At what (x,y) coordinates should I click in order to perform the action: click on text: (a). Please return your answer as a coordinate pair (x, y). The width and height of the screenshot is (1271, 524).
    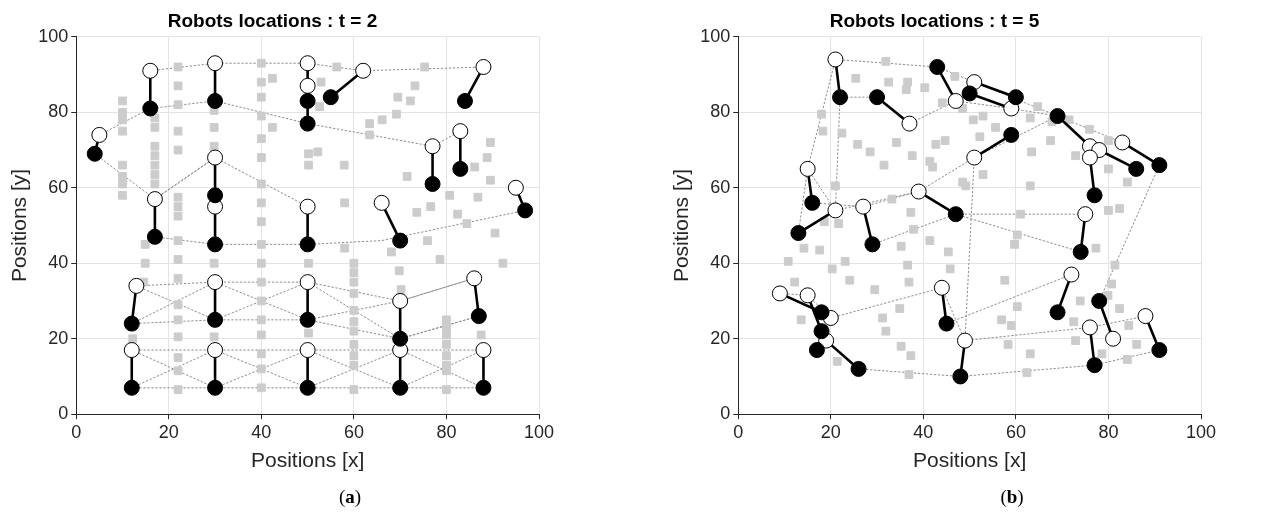
    Looking at the image, I should click on (350, 497).